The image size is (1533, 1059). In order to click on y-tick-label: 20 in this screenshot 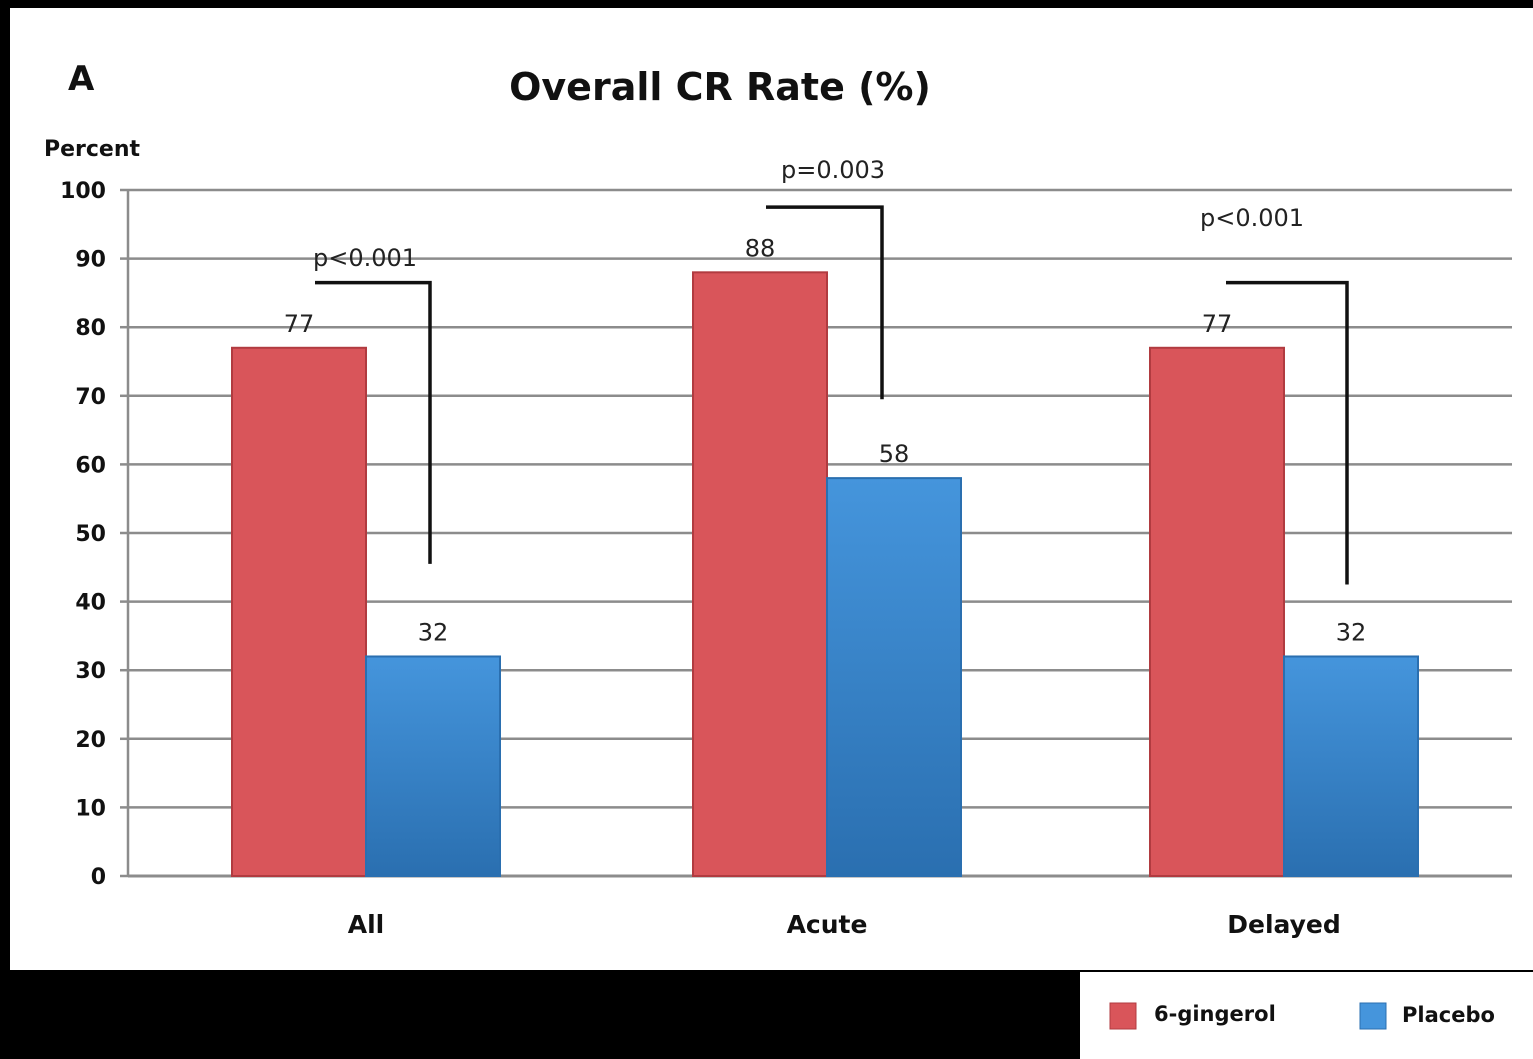, I will do `click(90, 740)`.